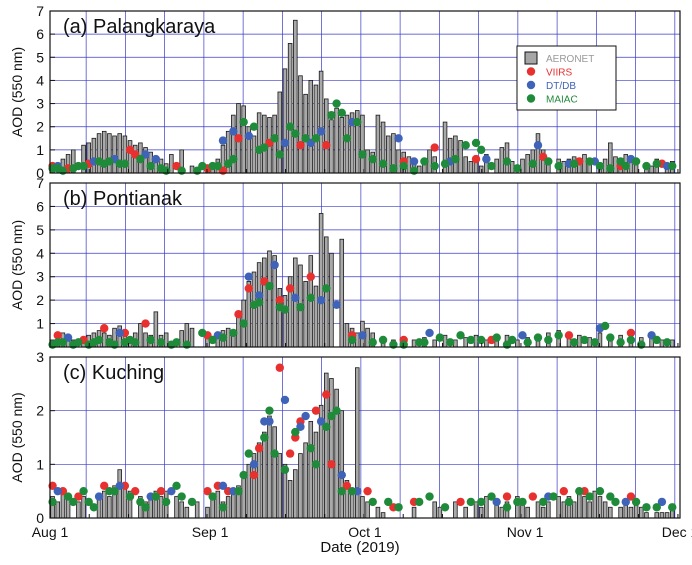  Describe the element at coordinates (359, 547) in the screenshot. I see `x-axis-label: Date (2019)` at that location.